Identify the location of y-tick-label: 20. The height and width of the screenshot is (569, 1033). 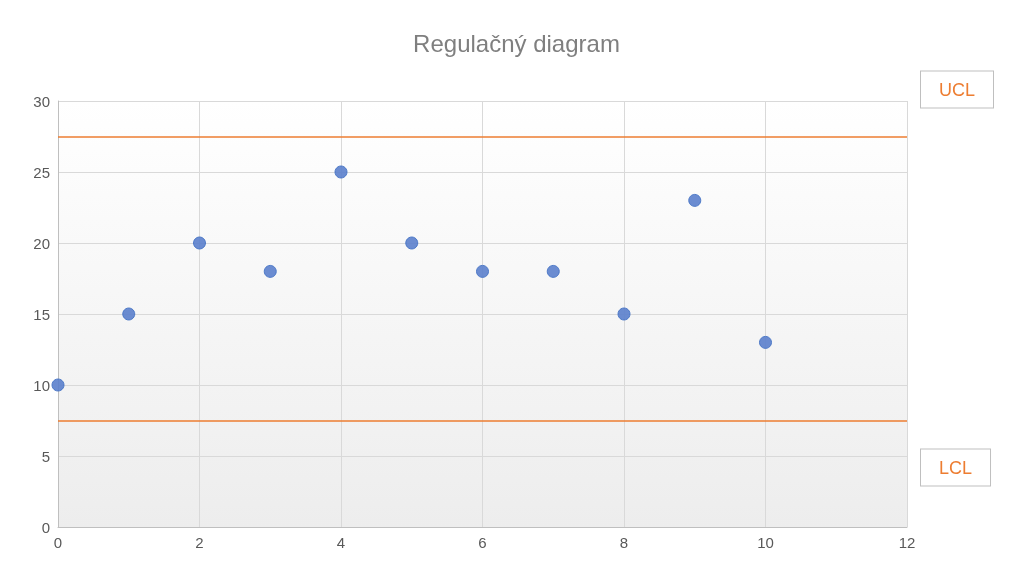
(41, 243).